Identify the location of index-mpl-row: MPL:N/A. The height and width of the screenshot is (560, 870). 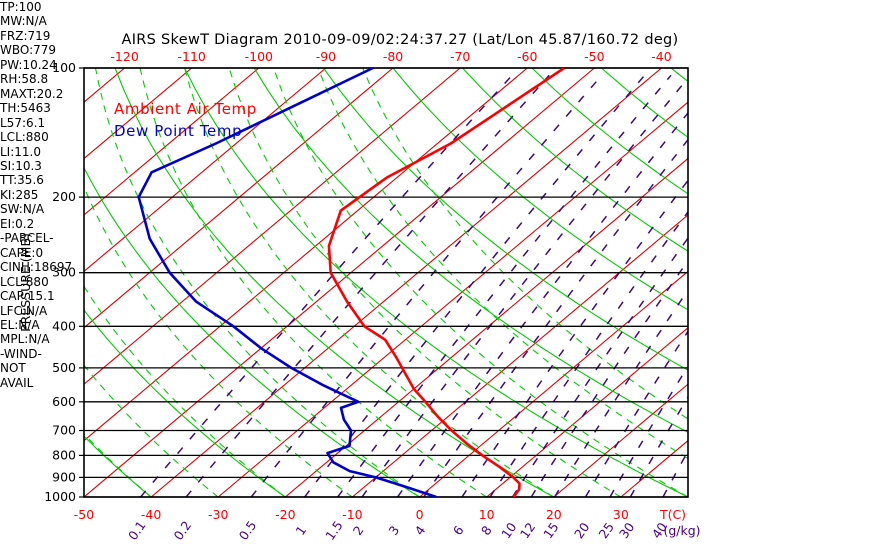
(25, 339).